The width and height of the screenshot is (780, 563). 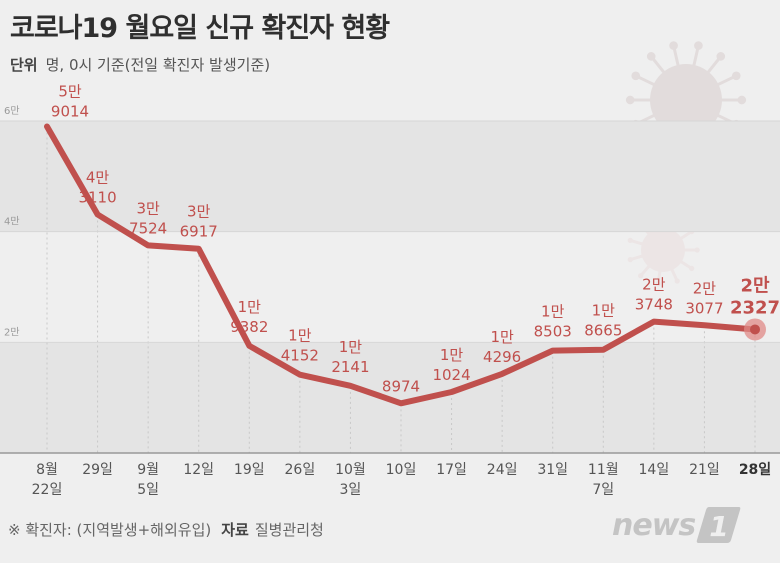 What do you see at coordinates (351, 490) in the screenshot?
I see `x-tick-label: 3일` at bounding box center [351, 490].